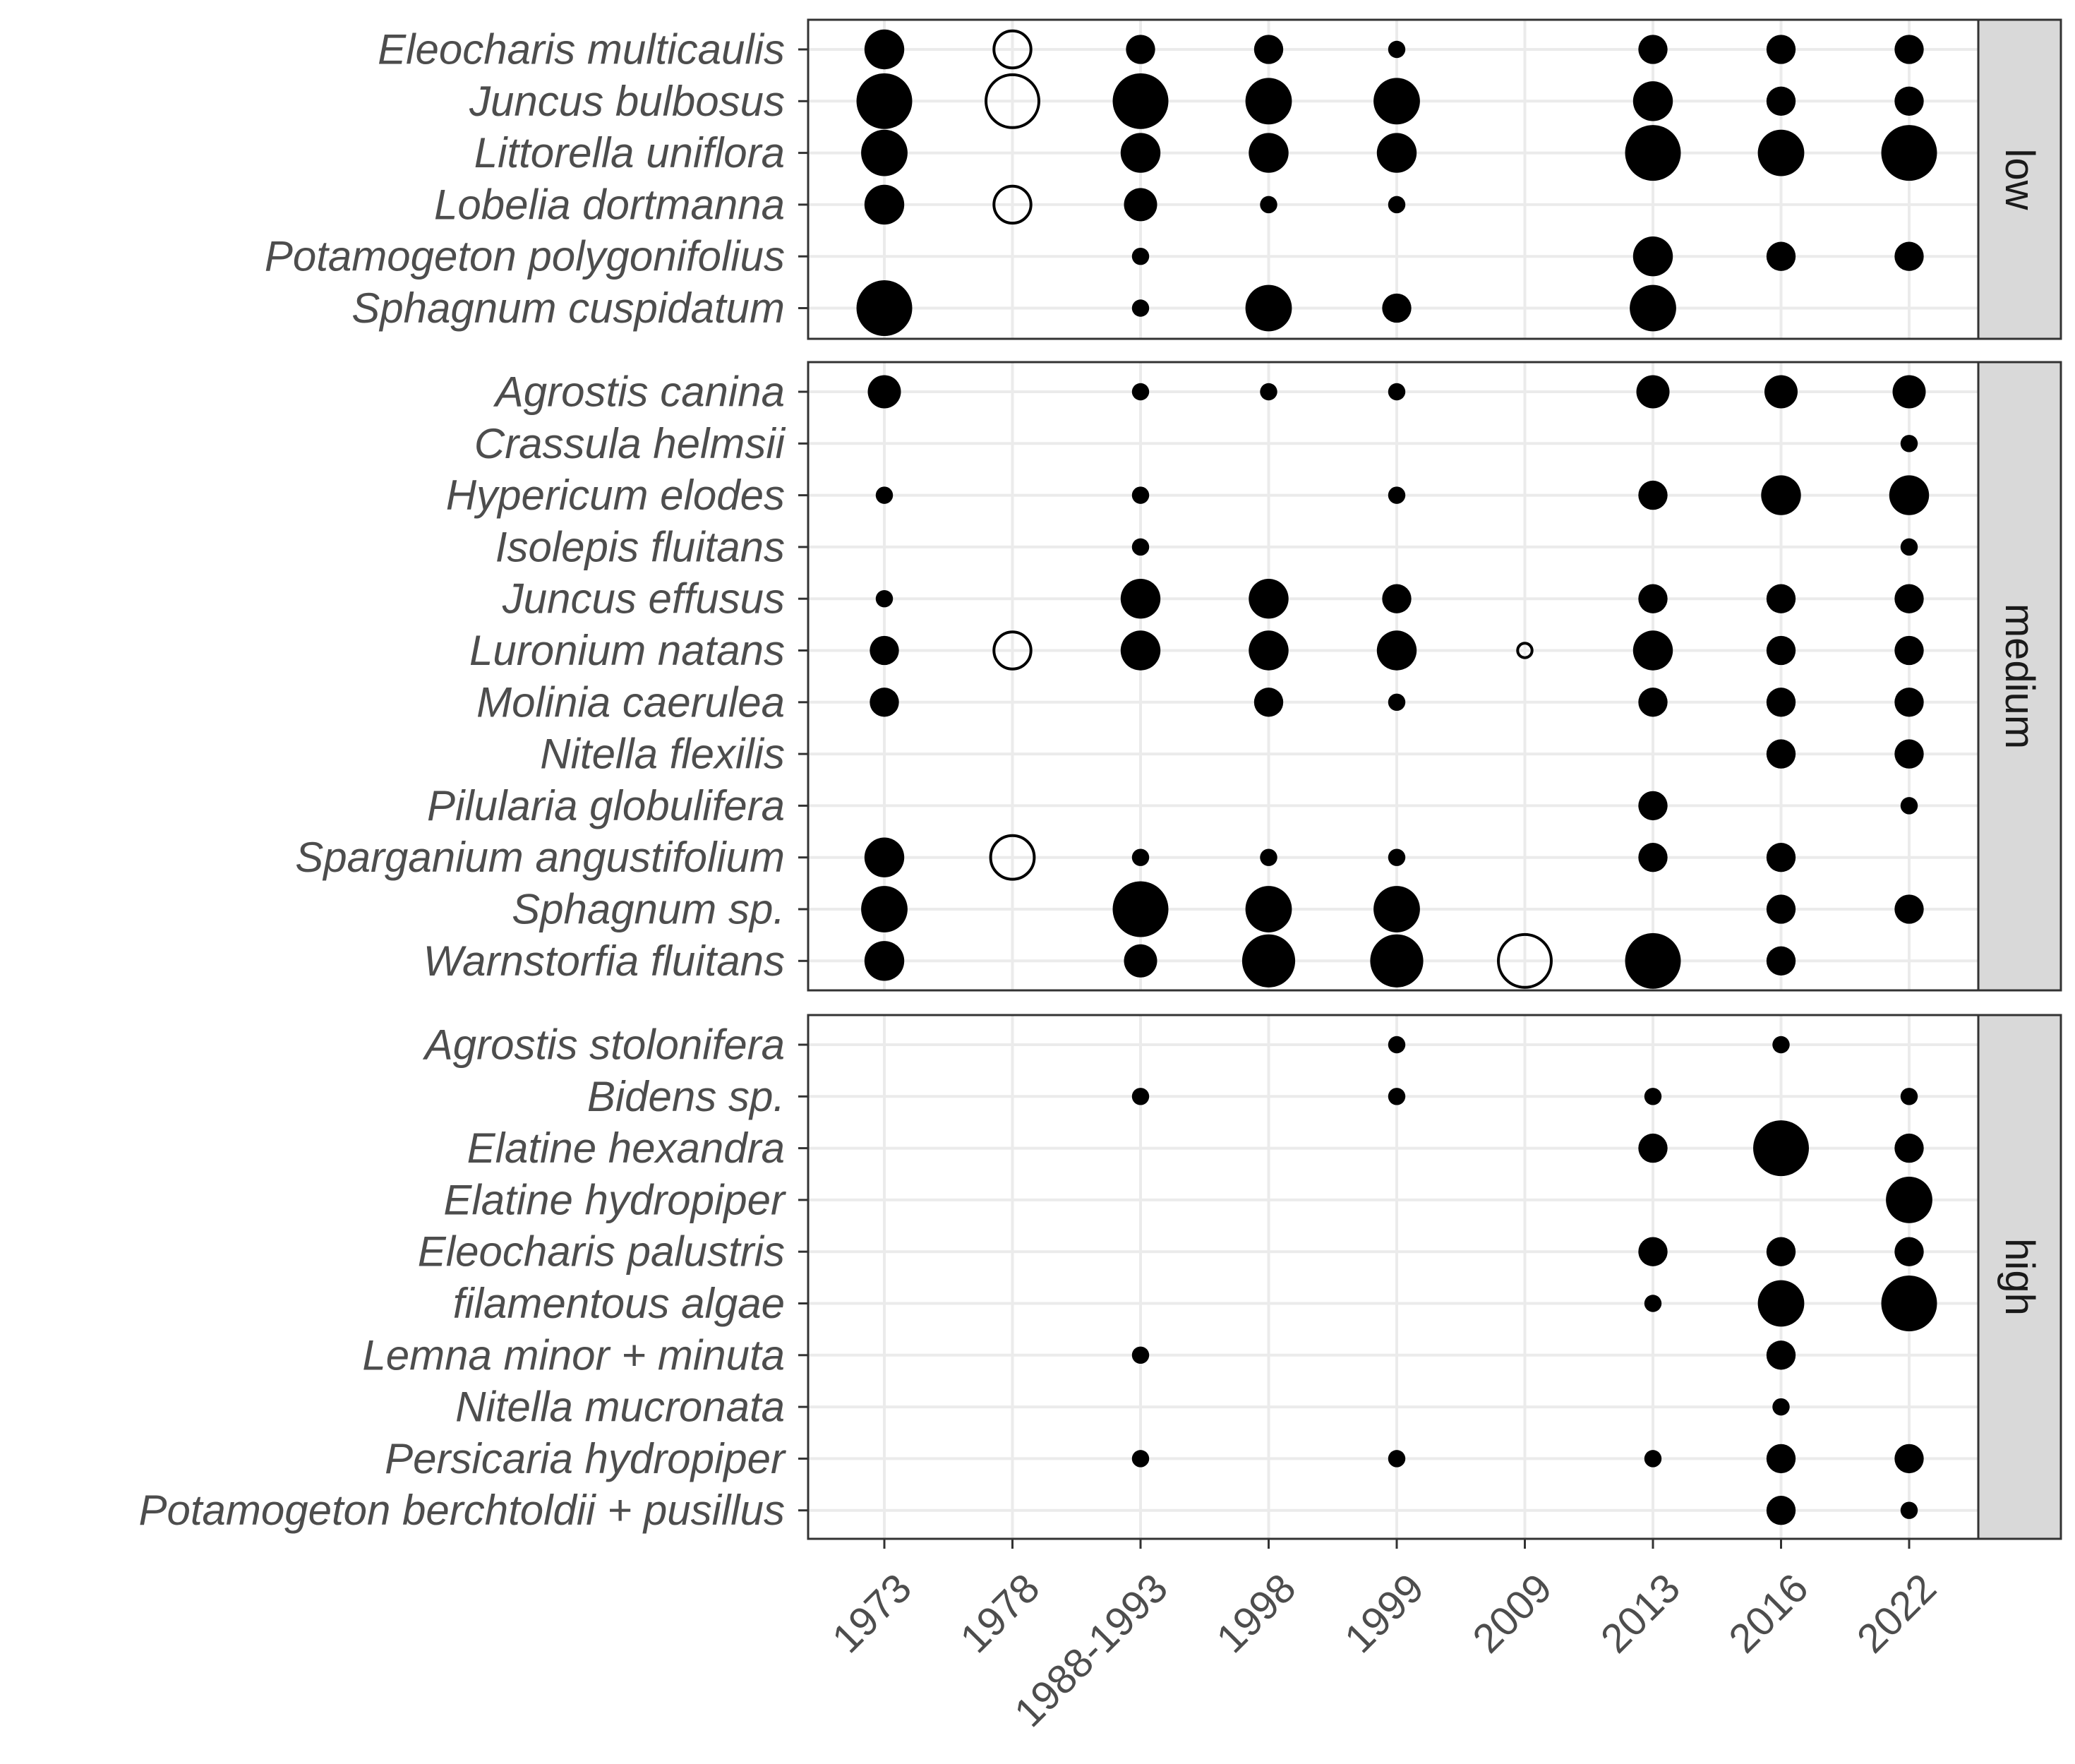  Describe the element at coordinates (1909, 495) in the screenshot. I see `point-medium-hypericum-elodes-2022` at that location.